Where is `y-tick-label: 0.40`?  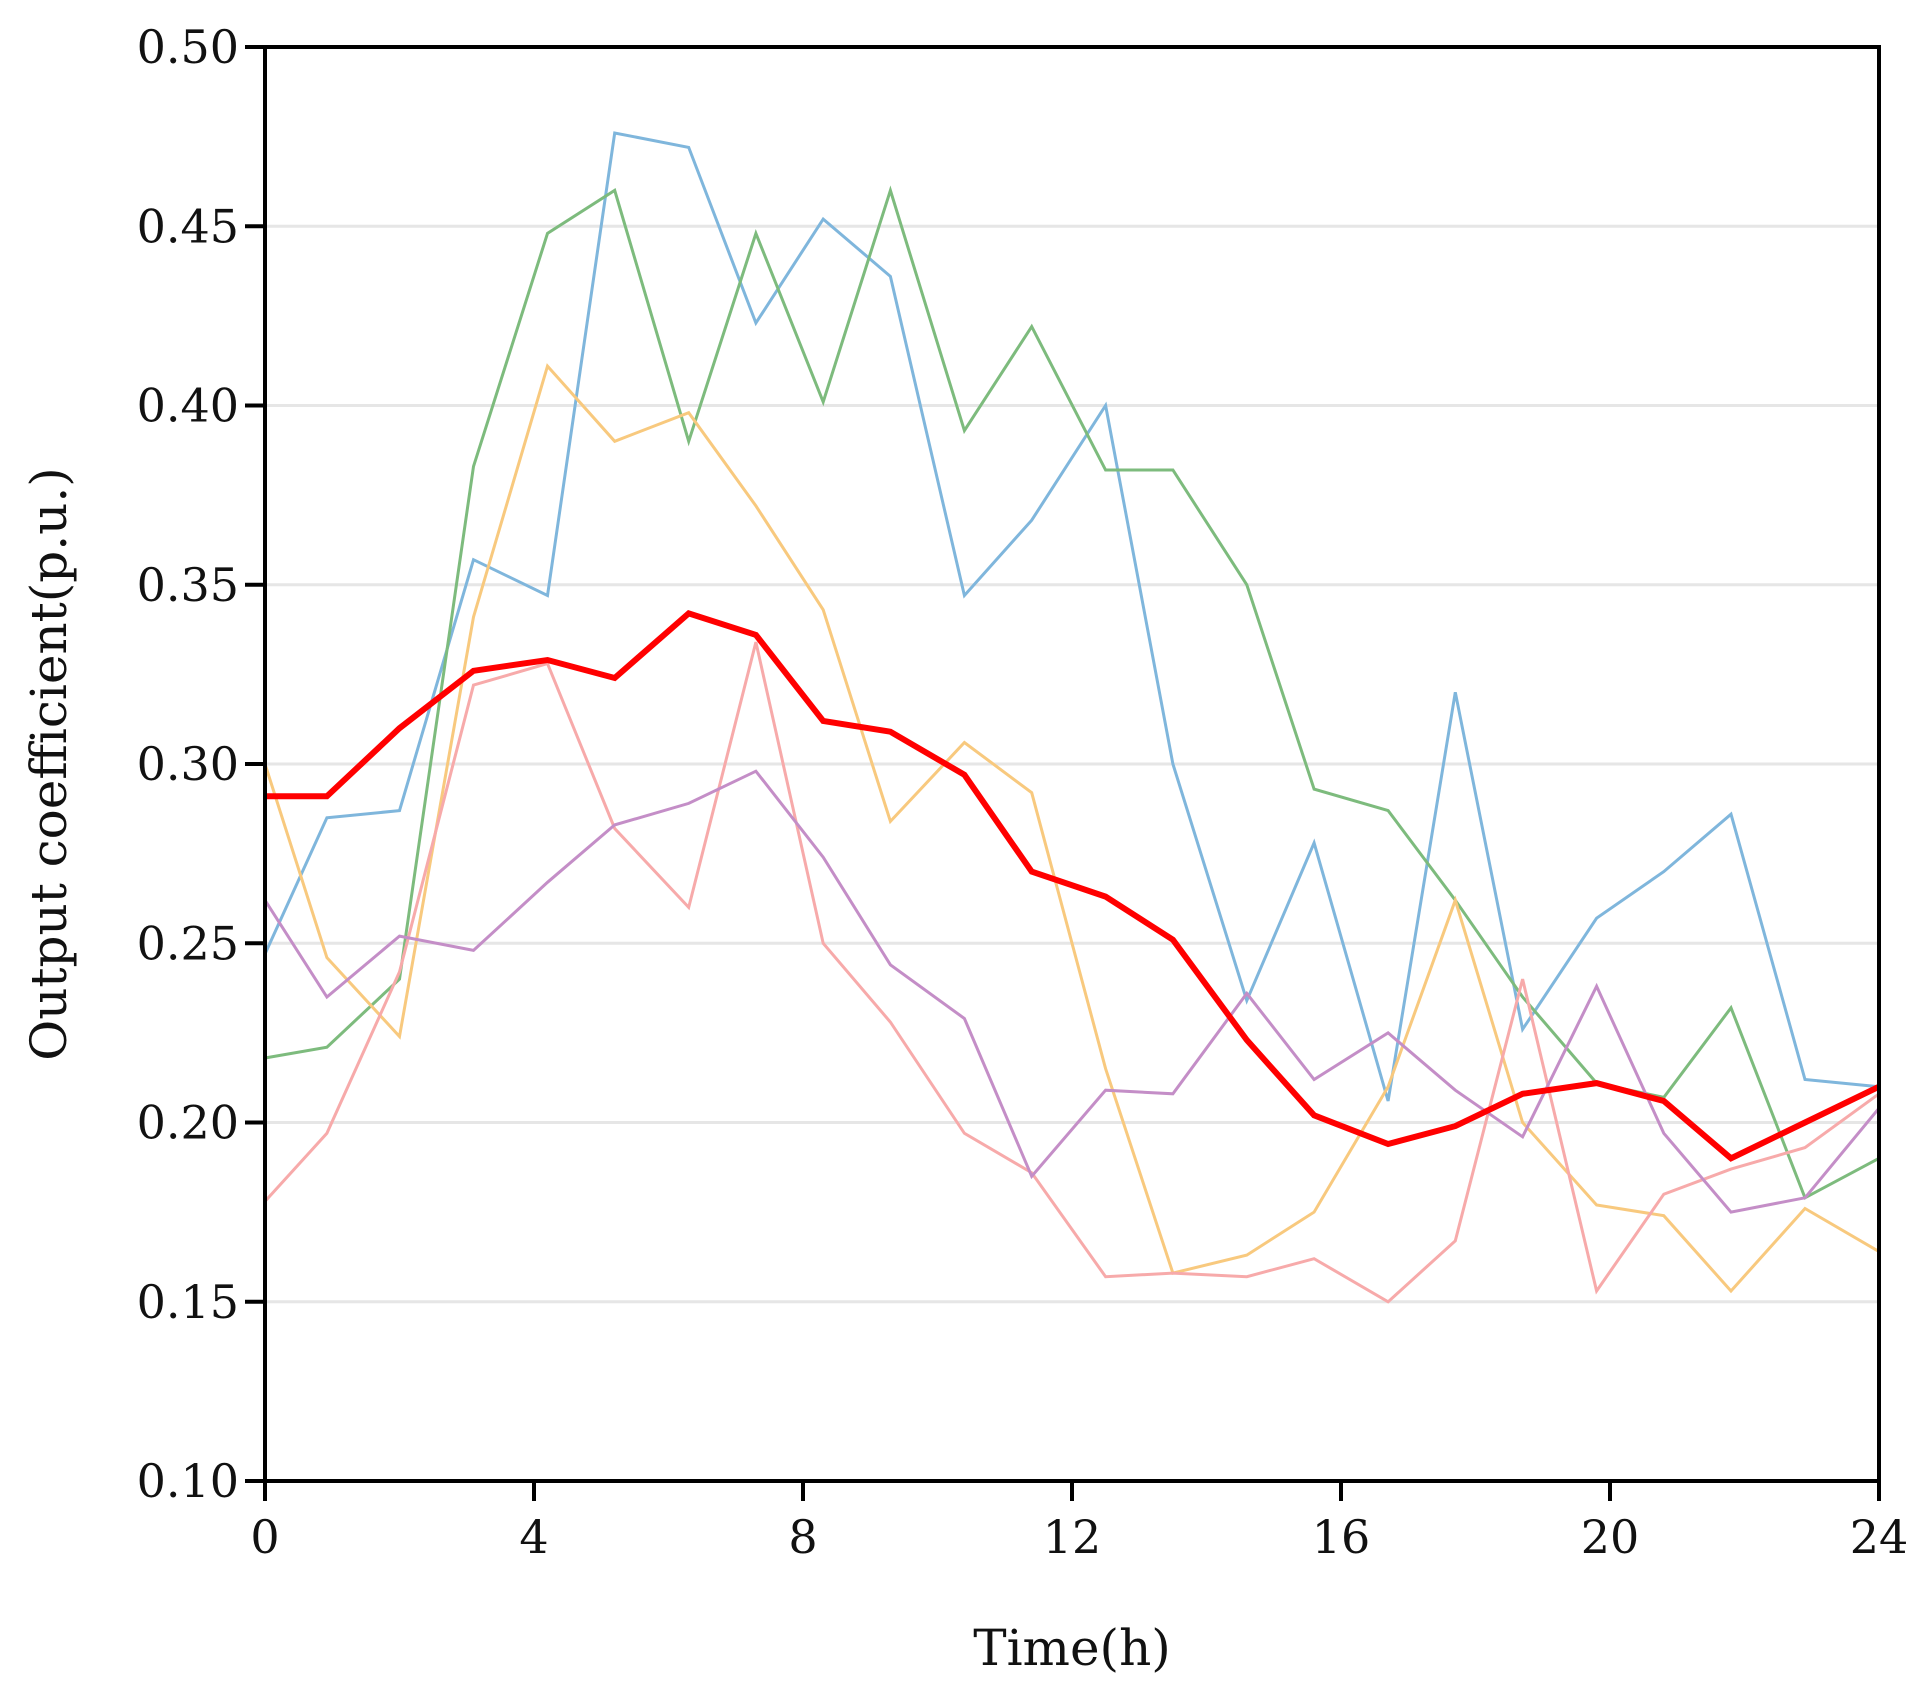 y-tick-label: 0.40 is located at coordinates (188, 406).